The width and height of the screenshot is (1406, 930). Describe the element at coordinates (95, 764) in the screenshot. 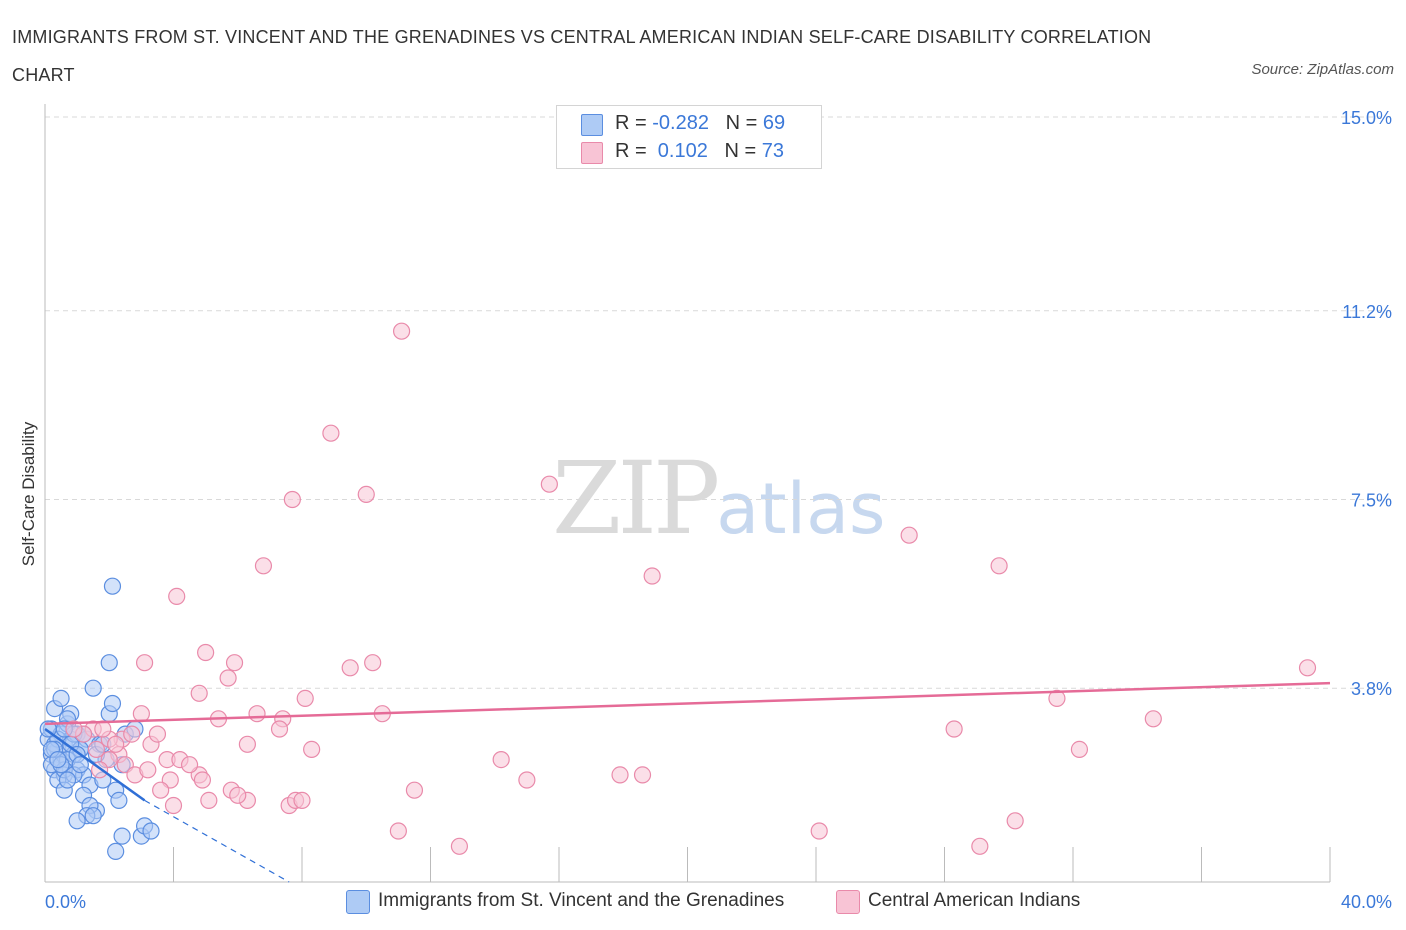

I see `blue-trend-line` at that location.